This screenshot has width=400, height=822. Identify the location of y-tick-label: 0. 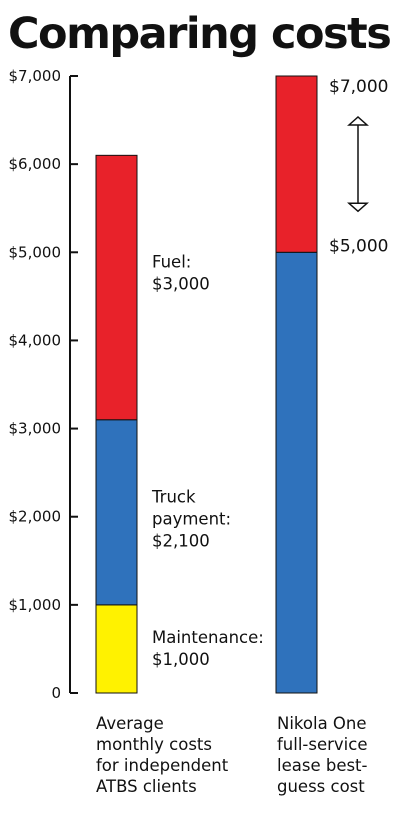
(56, 693).